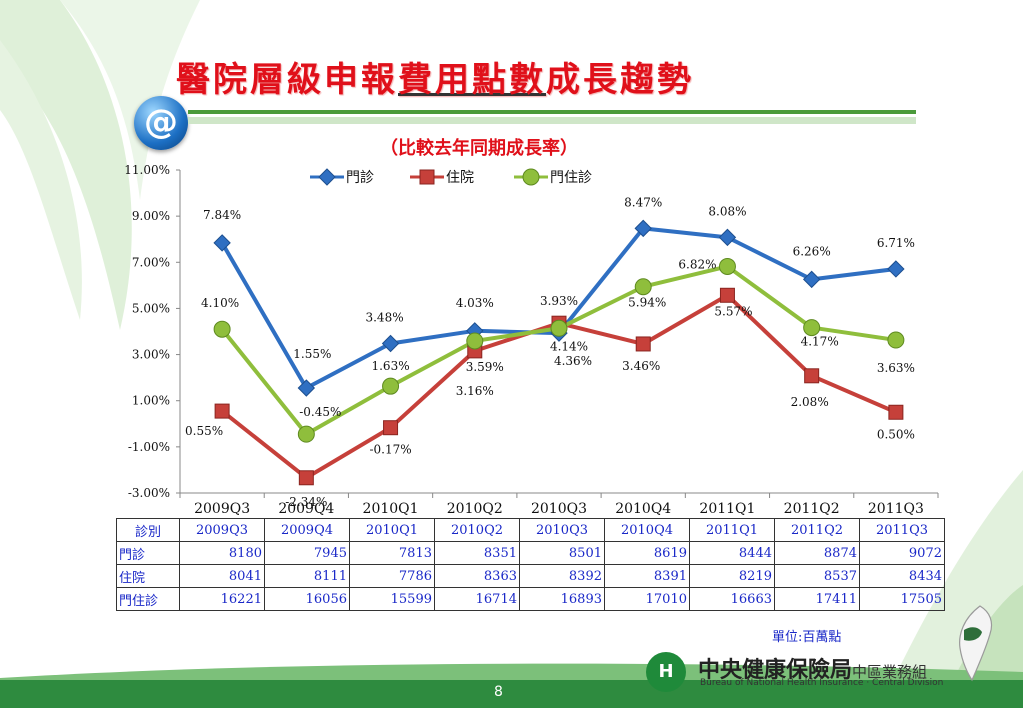 The image size is (1023, 708). Describe the element at coordinates (727, 211) in the screenshot. I see `data-label: 8.08%` at that location.